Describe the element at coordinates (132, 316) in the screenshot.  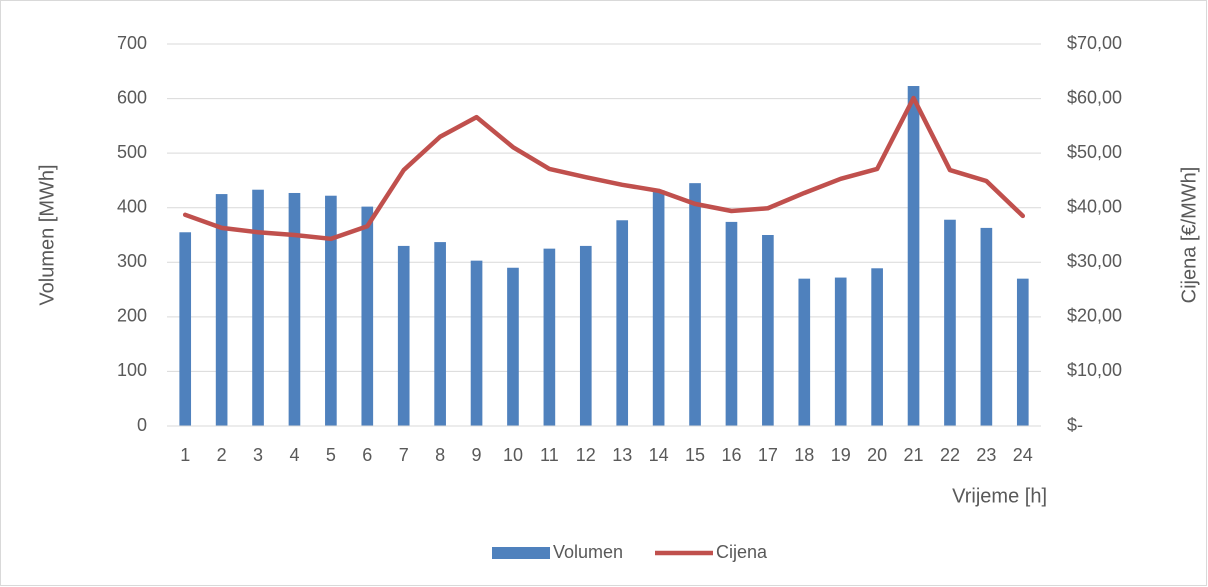
I see `y-tick-label: 200` at that location.